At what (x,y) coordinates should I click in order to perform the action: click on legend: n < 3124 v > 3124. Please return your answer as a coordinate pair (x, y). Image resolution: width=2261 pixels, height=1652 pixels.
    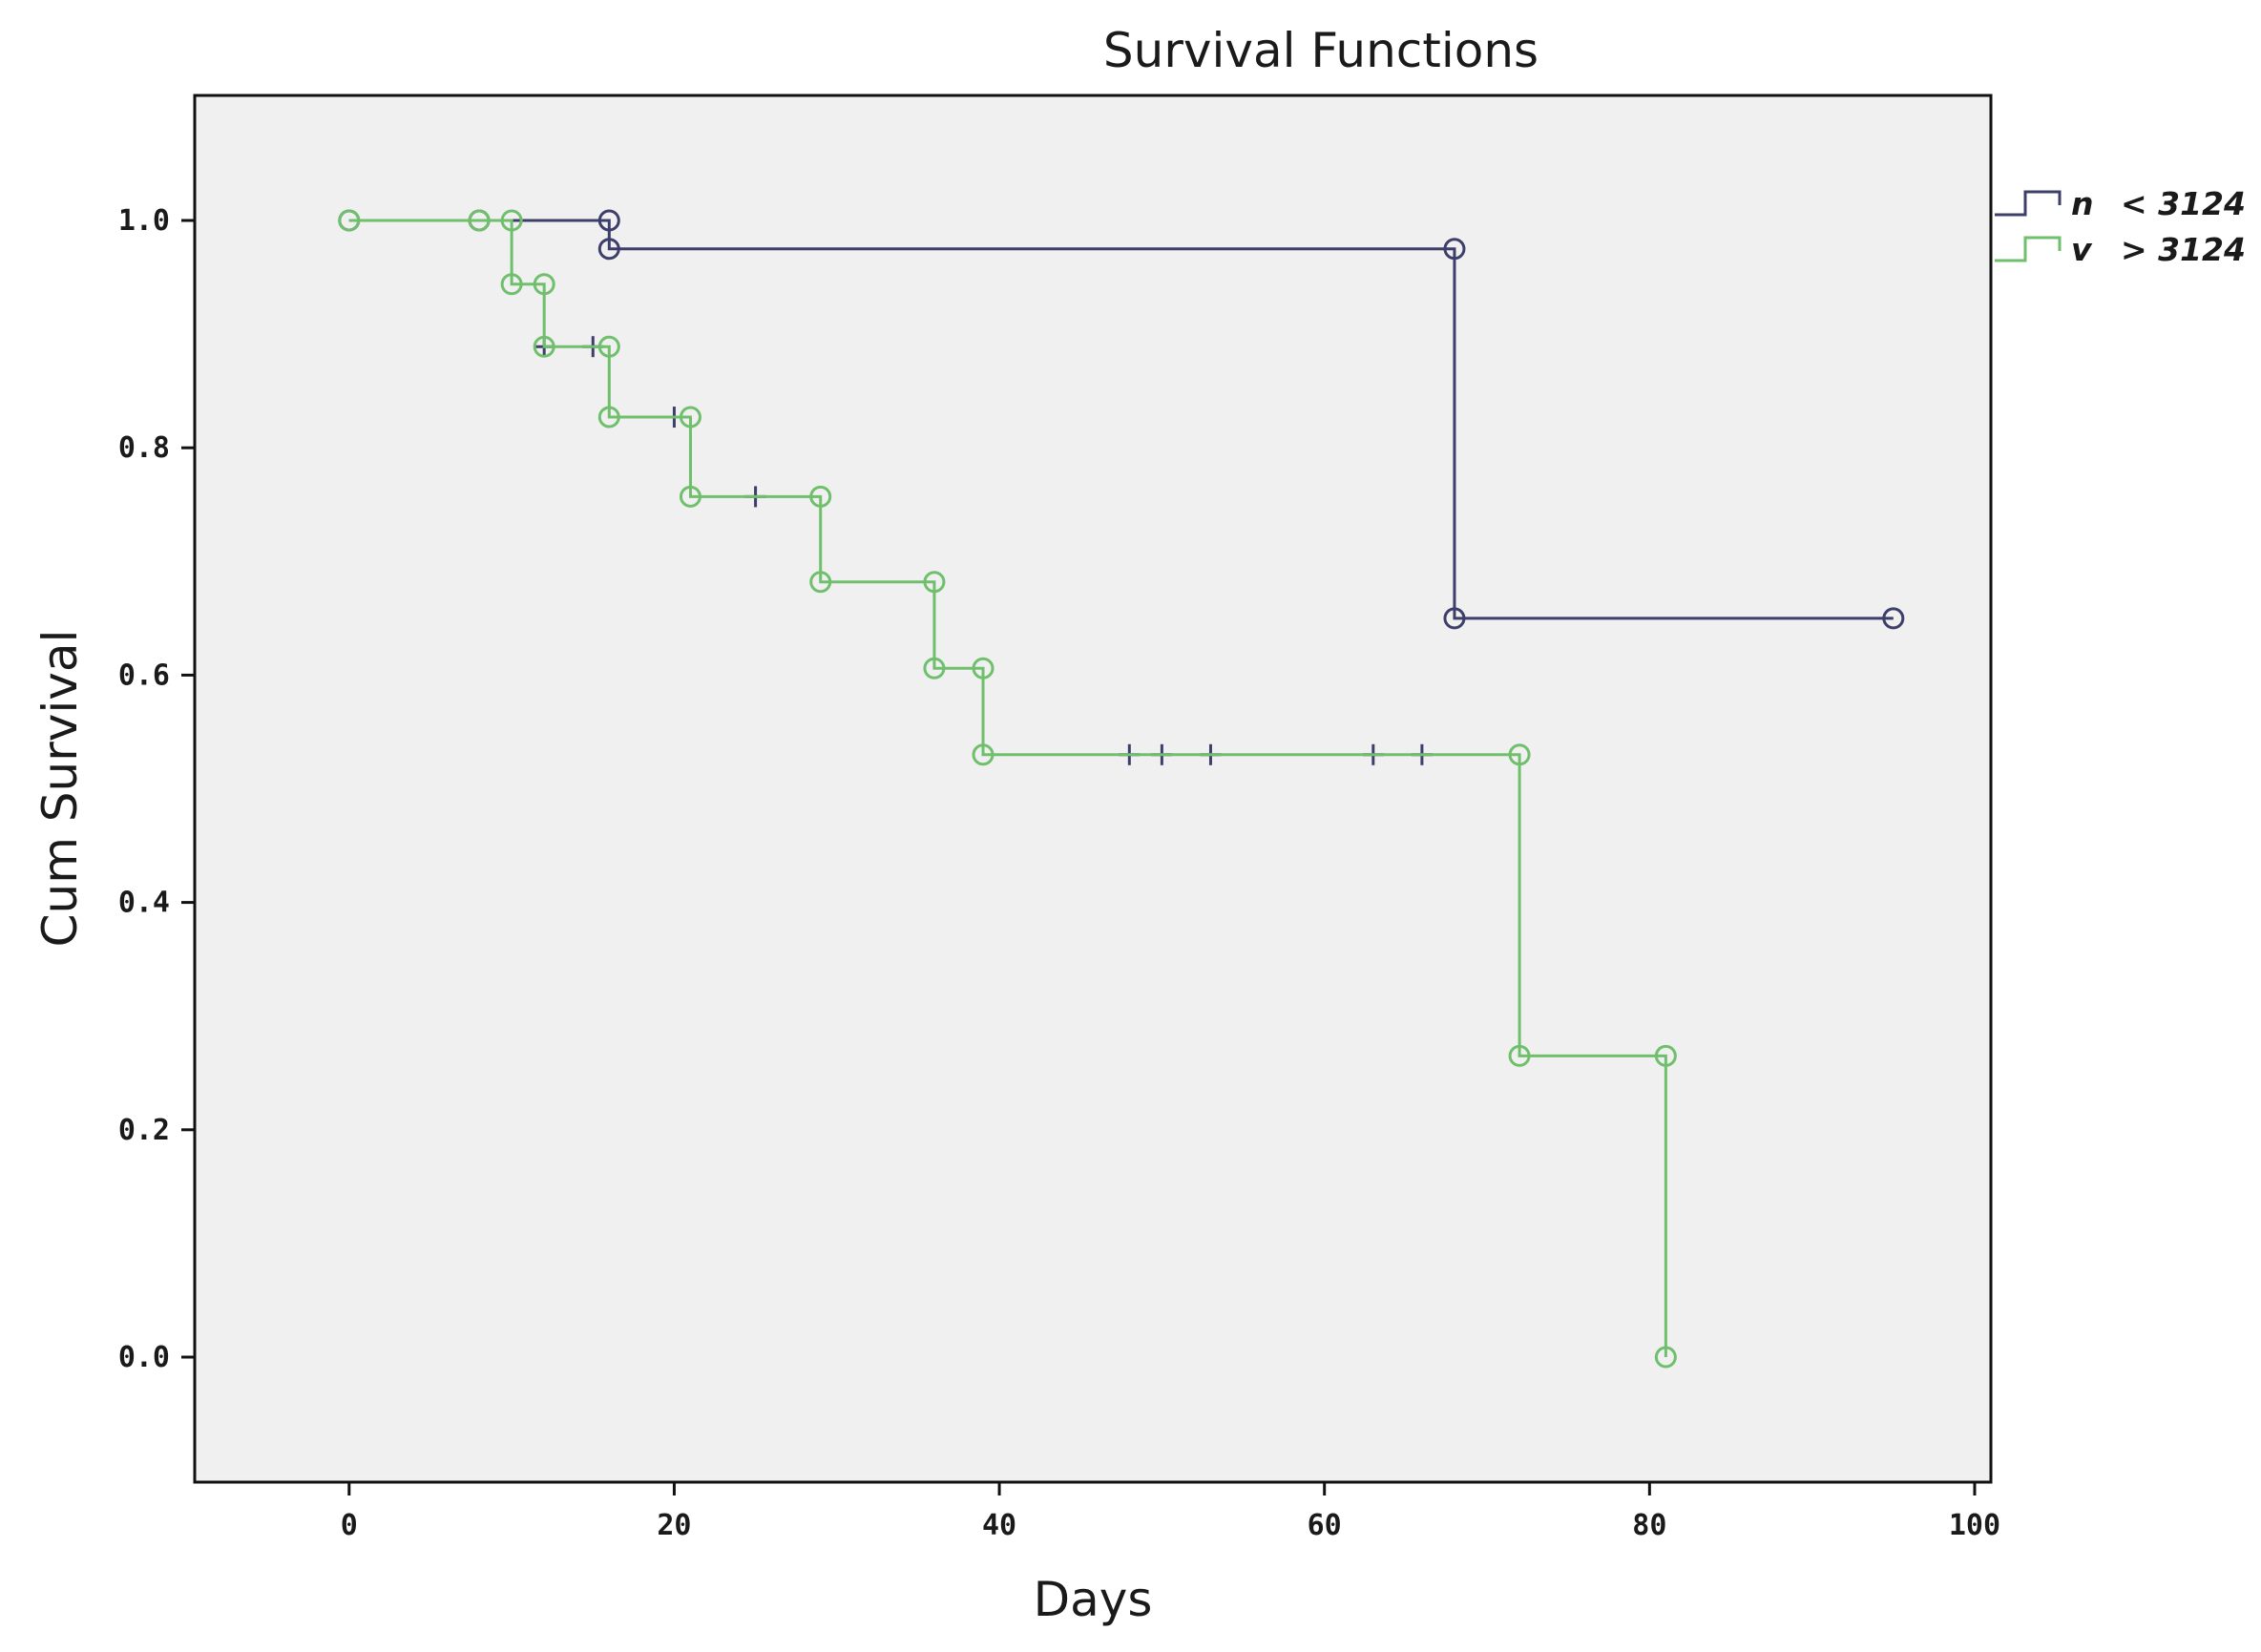
    Looking at the image, I should click on (2121, 226).